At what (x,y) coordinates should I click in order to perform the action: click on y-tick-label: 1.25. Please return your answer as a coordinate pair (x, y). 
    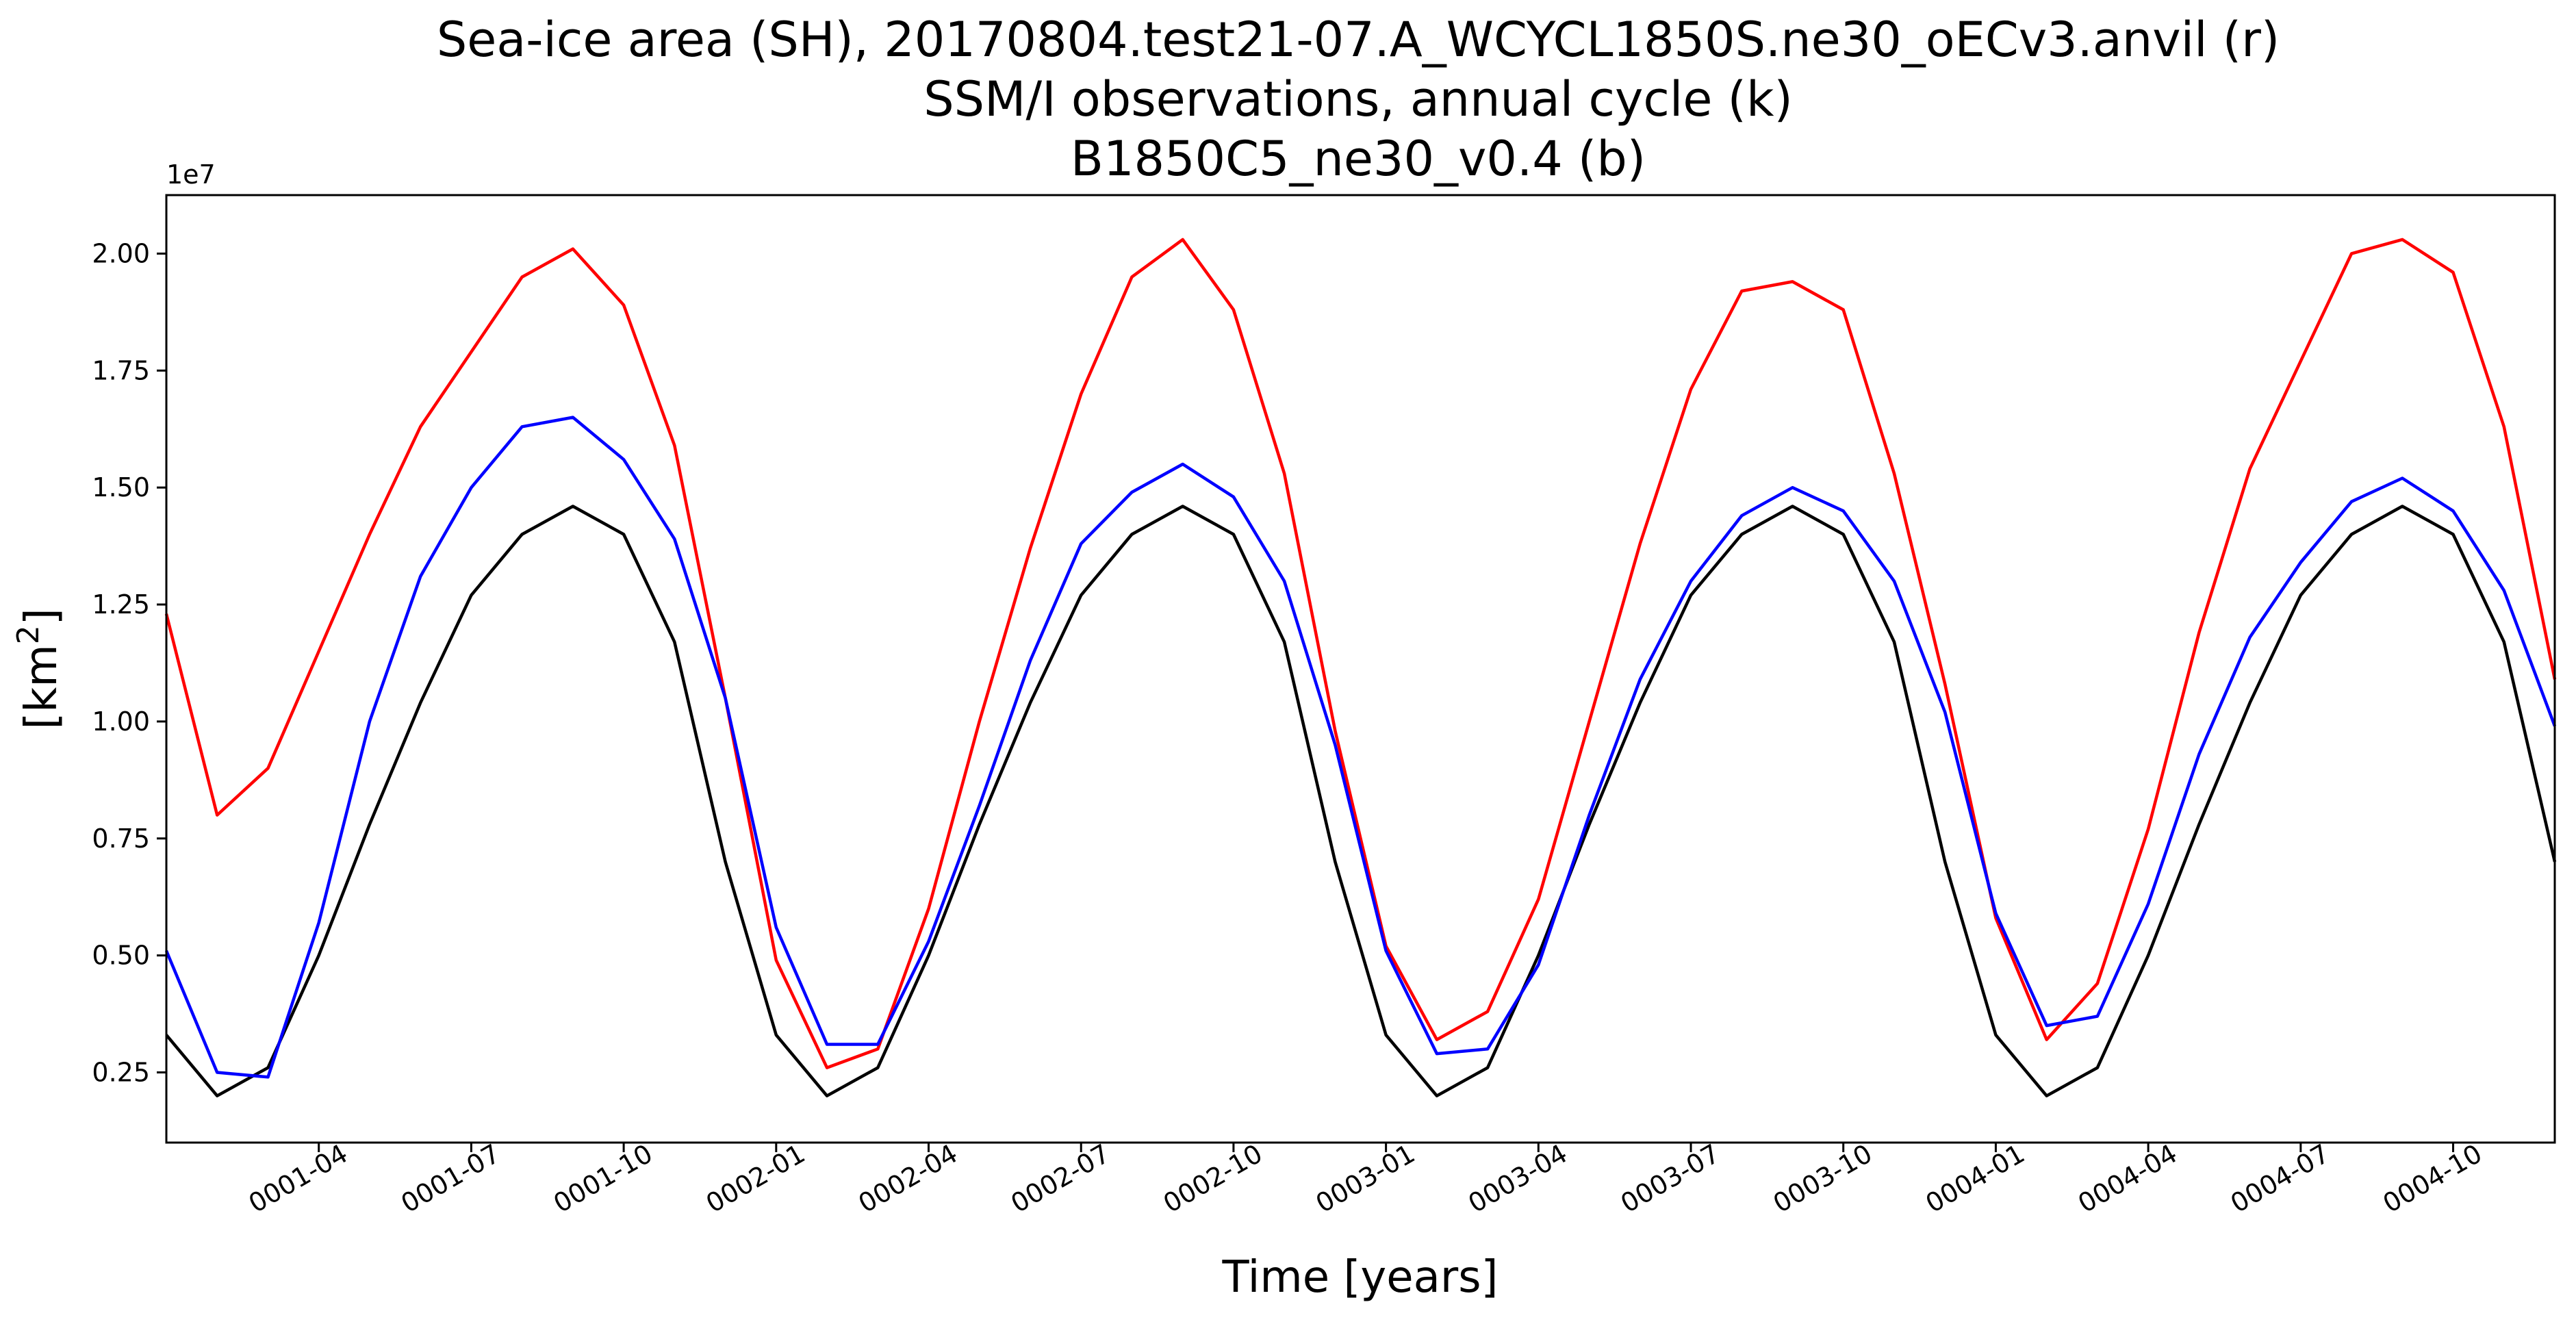
    Looking at the image, I should click on (121, 604).